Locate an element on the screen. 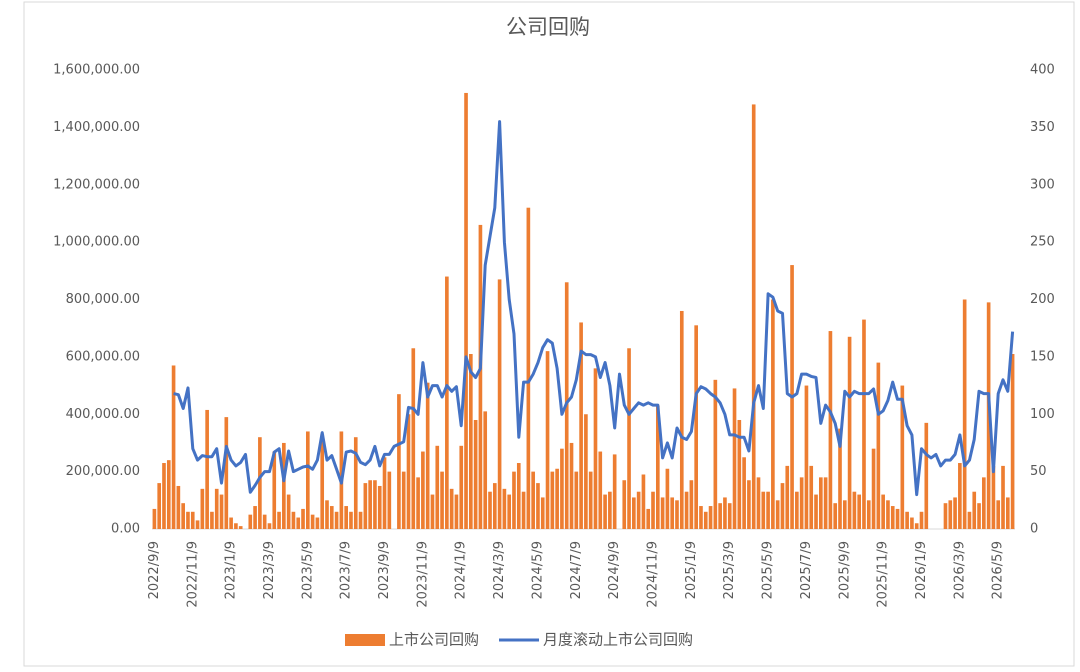  x-tick-label: 2023/1/9 is located at coordinates (231, 570).